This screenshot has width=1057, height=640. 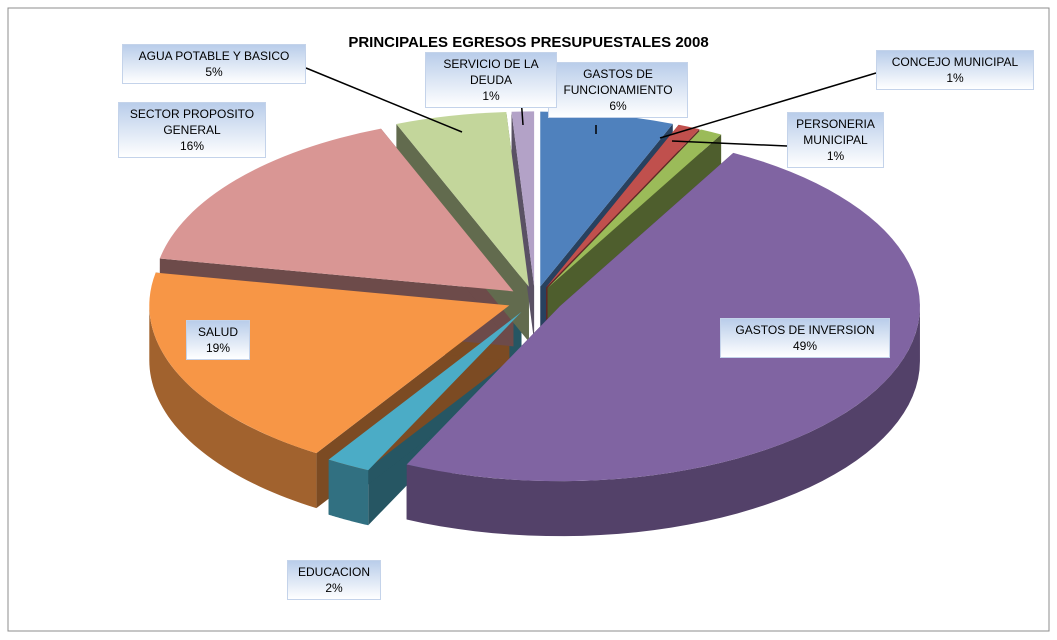 I want to click on category-label: GASTOS DE INVERSION, so click(x=805, y=330).